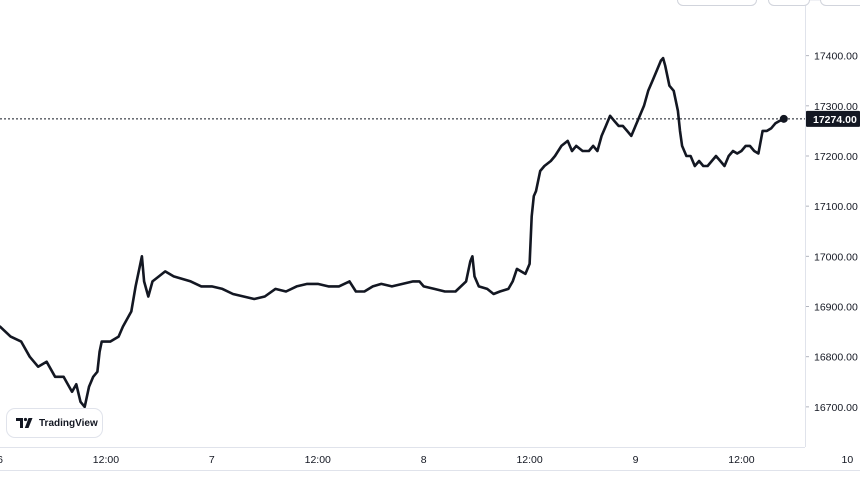 The width and height of the screenshot is (860, 482). What do you see at coordinates (848, 460) in the screenshot?
I see `x-tick-label: 10` at bounding box center [848, 460].